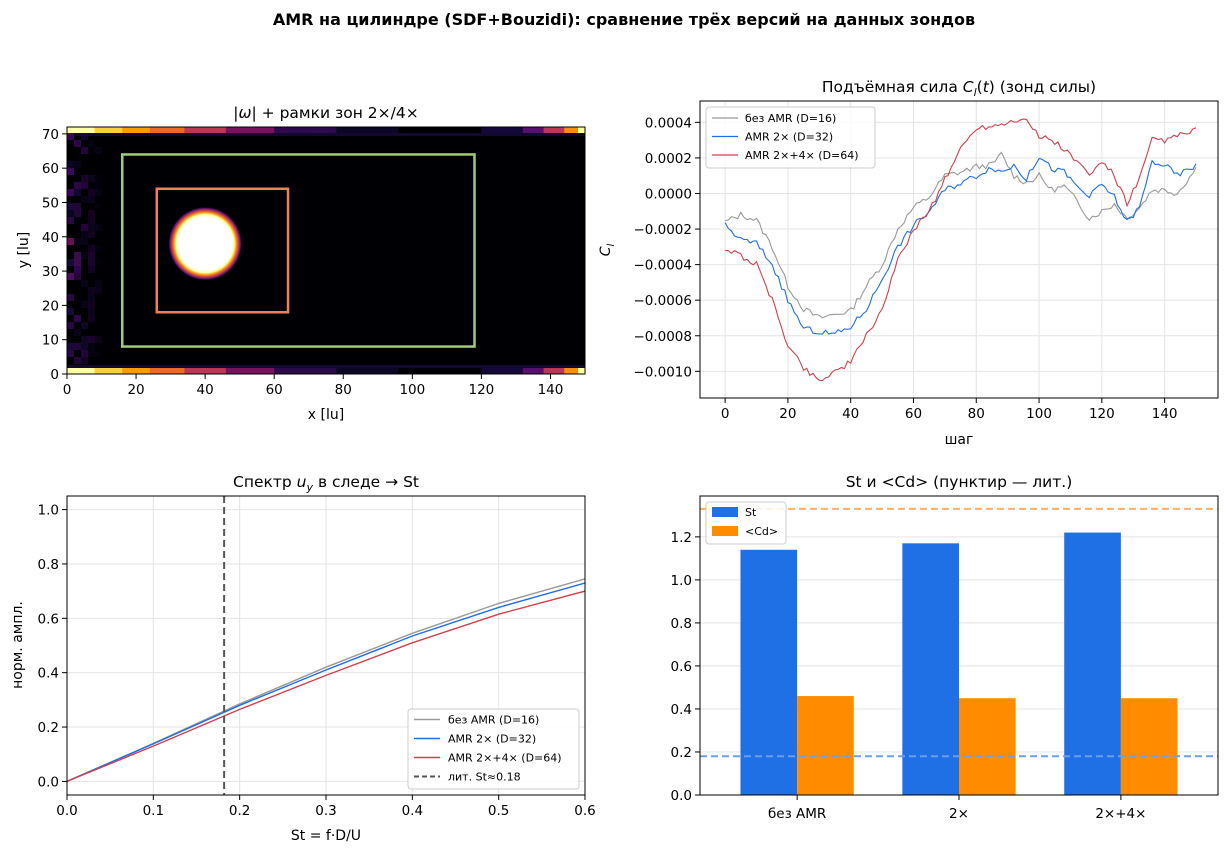  What do you see at coordinates (797, 814) in the screenshot?
I see `bars-xtick-label: без AMR` at bounding box center [797, 814].